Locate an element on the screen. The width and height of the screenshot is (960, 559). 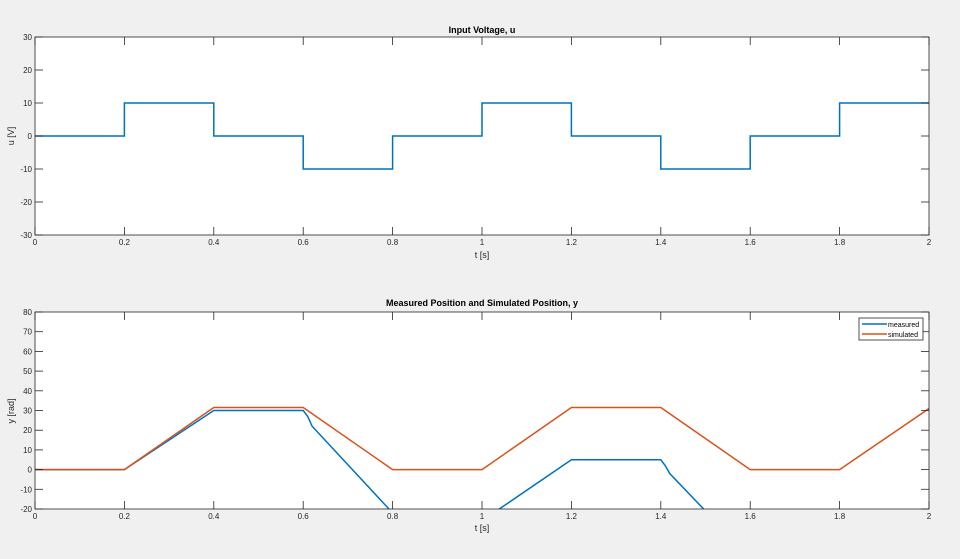
series-line-measured is located at coordinates (370, 459).